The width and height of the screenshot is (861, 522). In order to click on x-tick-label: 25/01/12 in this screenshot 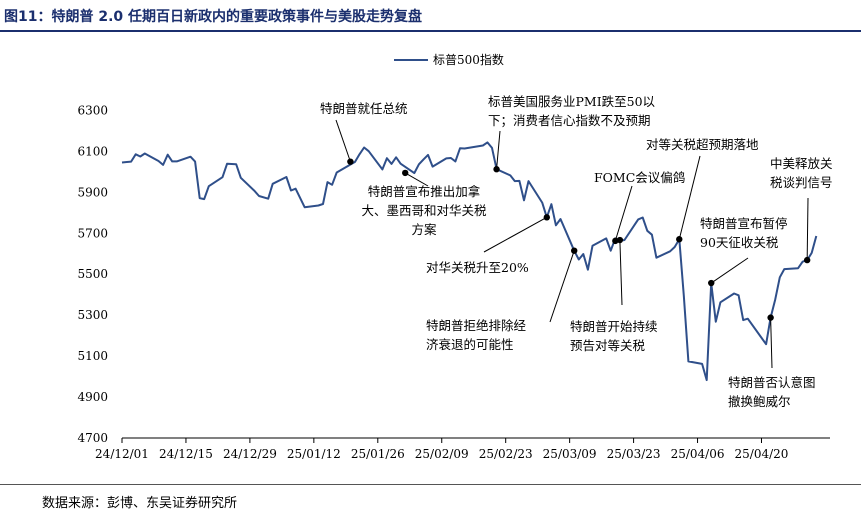, I will do `click(314, 454)`.